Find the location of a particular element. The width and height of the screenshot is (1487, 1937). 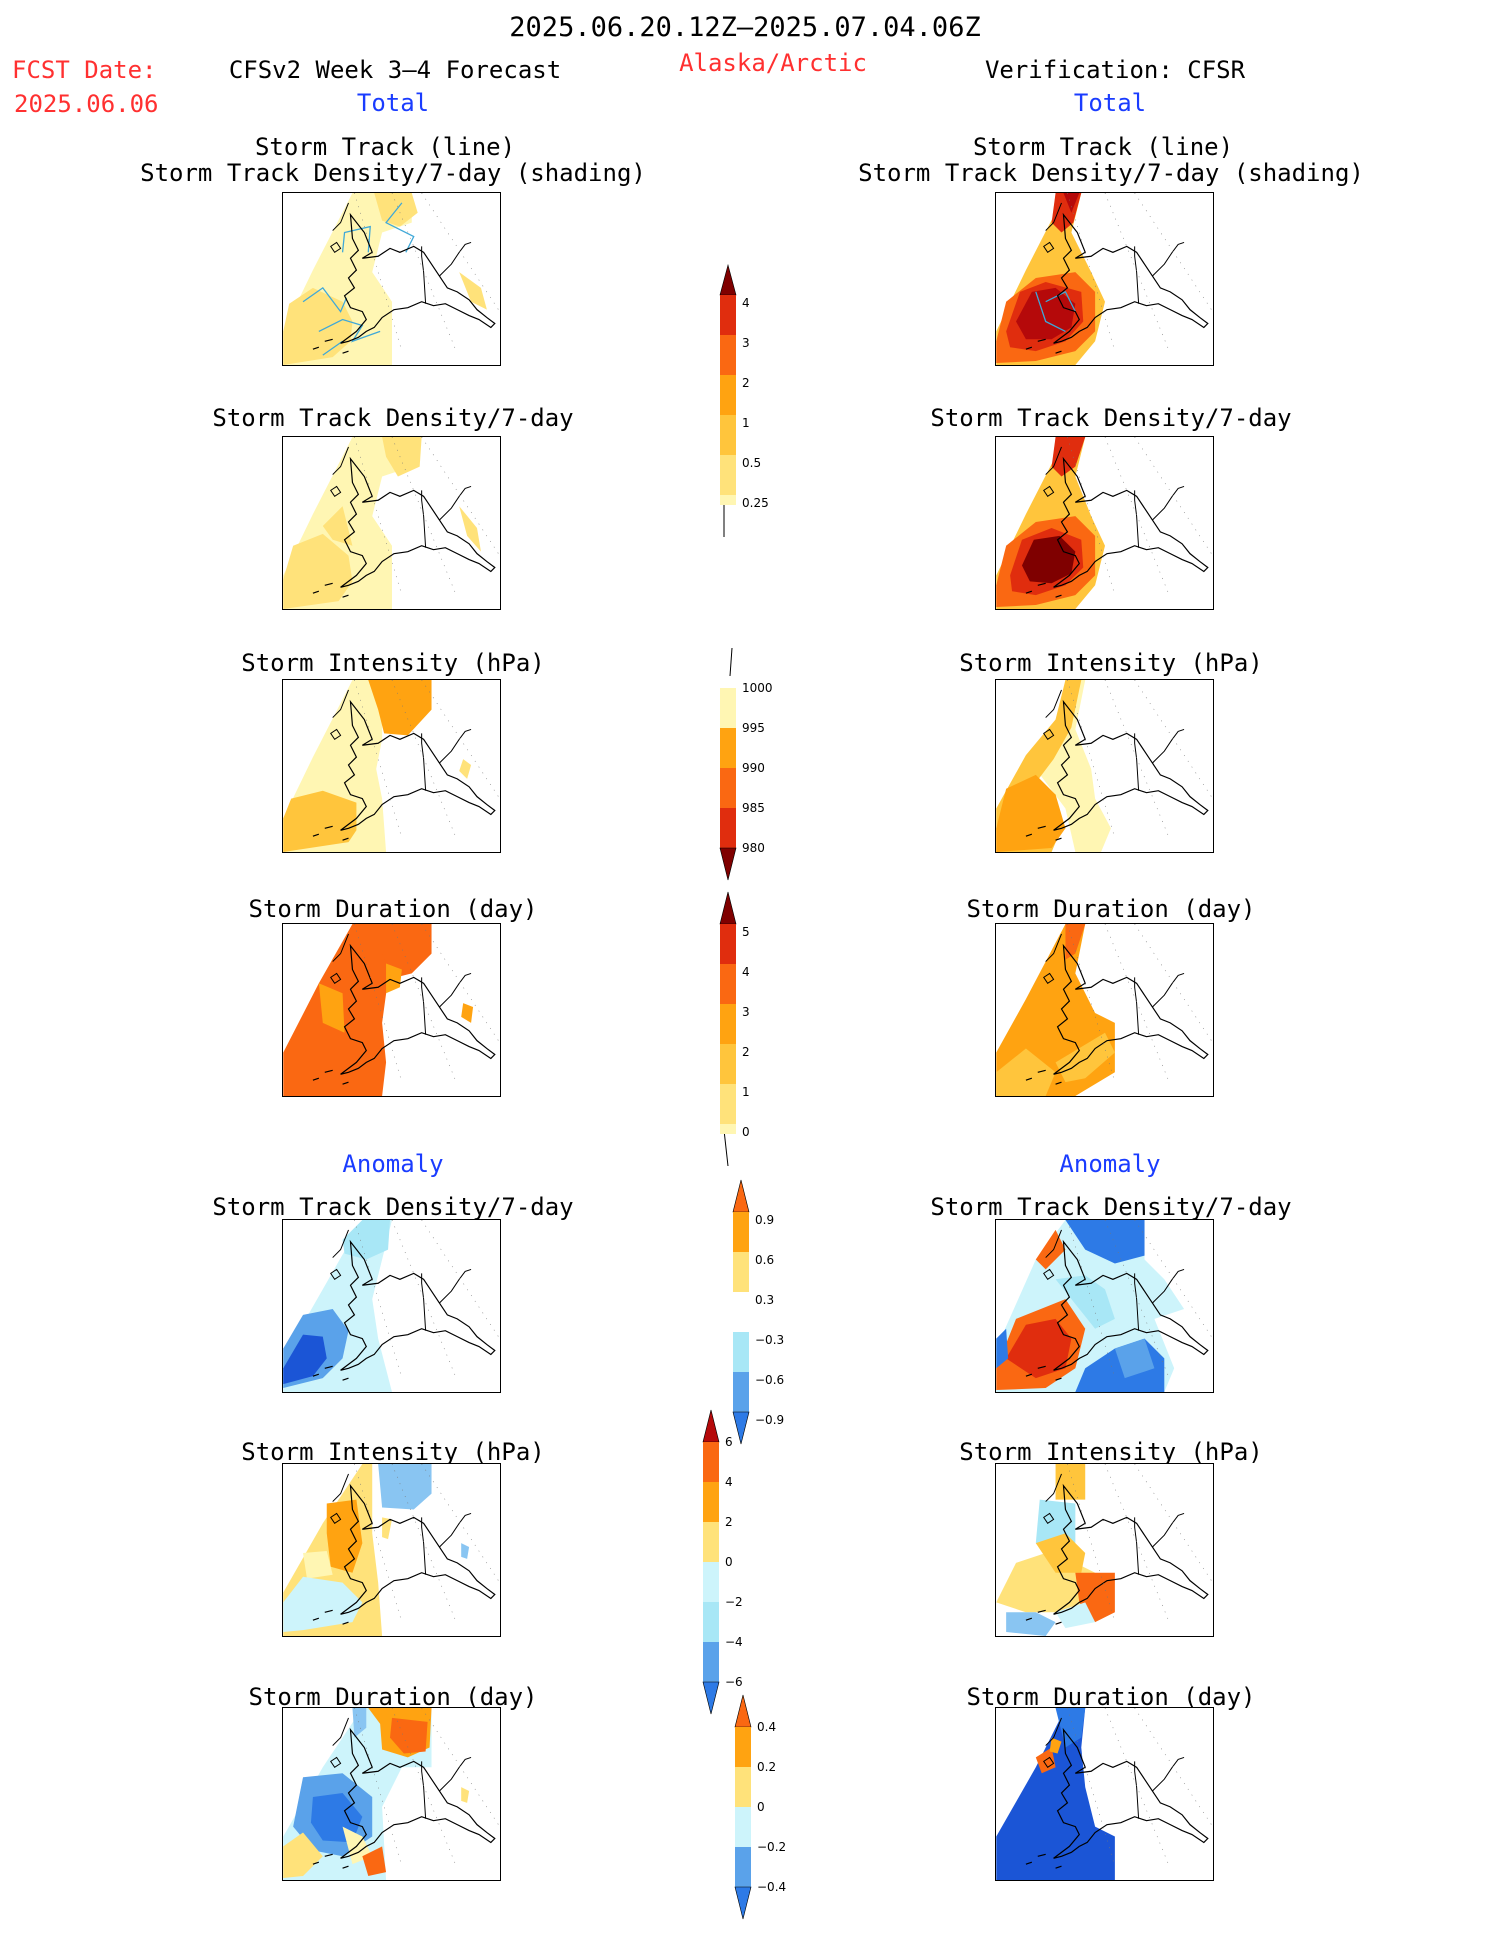

cb-label: 6 is located at coordinates (729, 1442).